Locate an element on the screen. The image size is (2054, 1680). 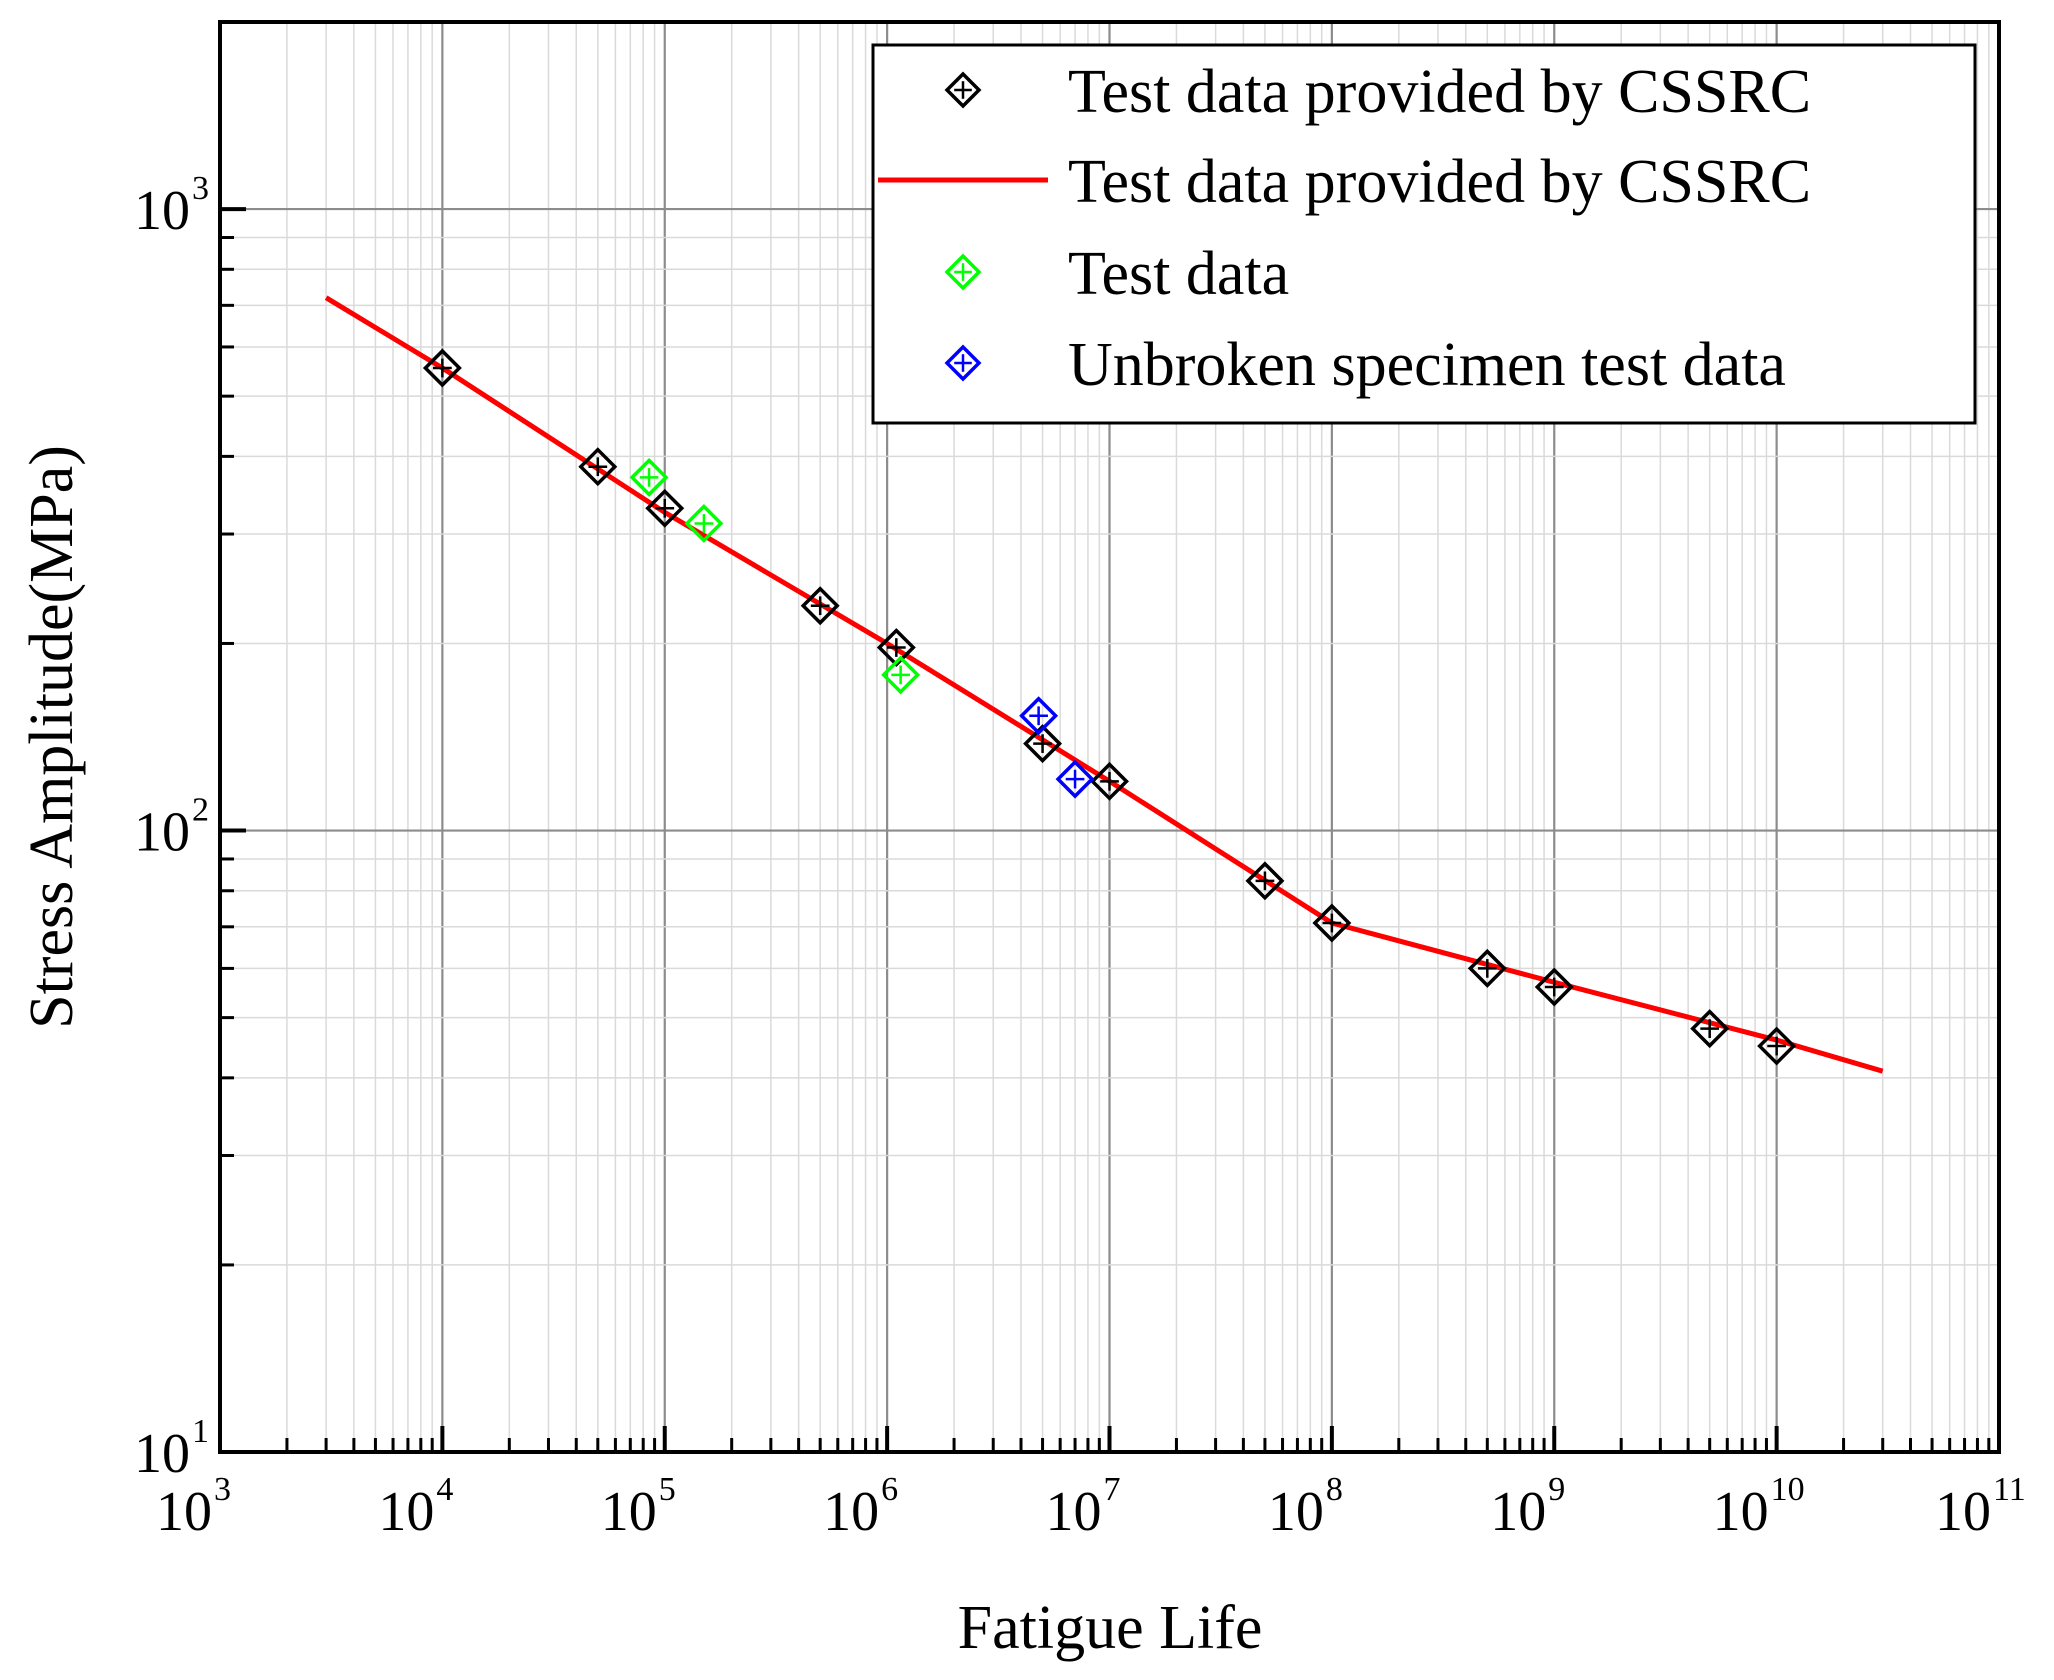
x-tick-label: 10 6 is located at coordinates (860, 1507).